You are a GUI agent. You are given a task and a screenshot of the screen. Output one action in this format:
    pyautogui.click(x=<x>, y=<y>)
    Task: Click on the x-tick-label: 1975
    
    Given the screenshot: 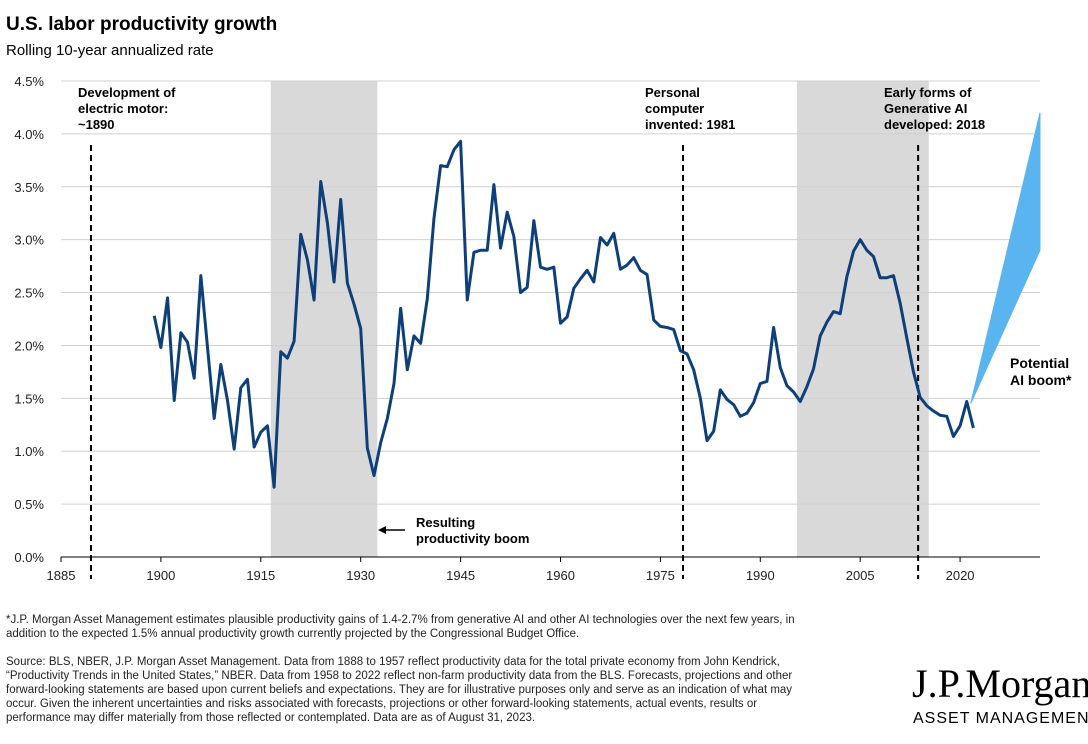 What is the action you would take?
    pyautogui.click(x=660, y=575)
    